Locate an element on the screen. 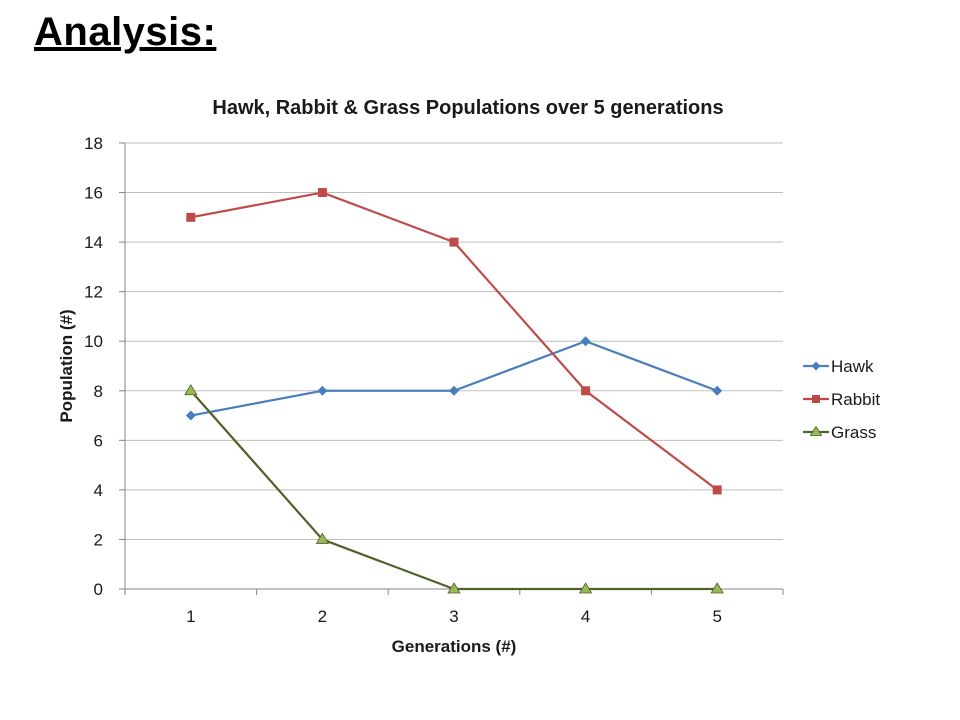  y-tick-label: 2 is located at coordinates (98, 539).